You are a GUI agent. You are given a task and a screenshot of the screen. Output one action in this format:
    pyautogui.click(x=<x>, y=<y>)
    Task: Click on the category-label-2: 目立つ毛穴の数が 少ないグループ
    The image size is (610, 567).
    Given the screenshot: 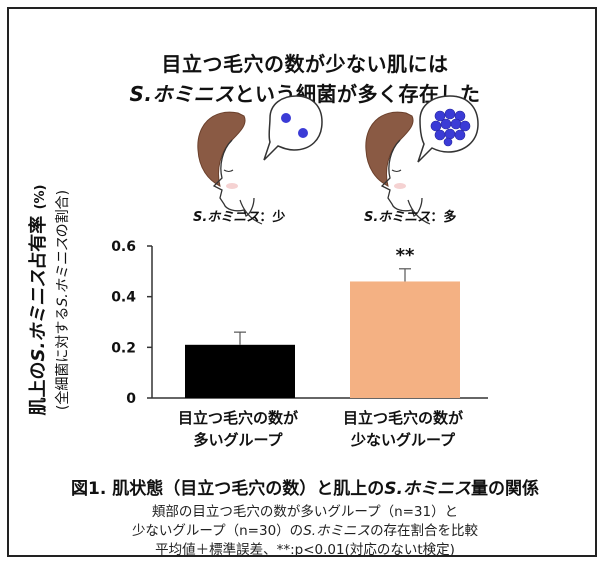 What is the action you would take?
    pyautogui.click(x=402, y=429)
    